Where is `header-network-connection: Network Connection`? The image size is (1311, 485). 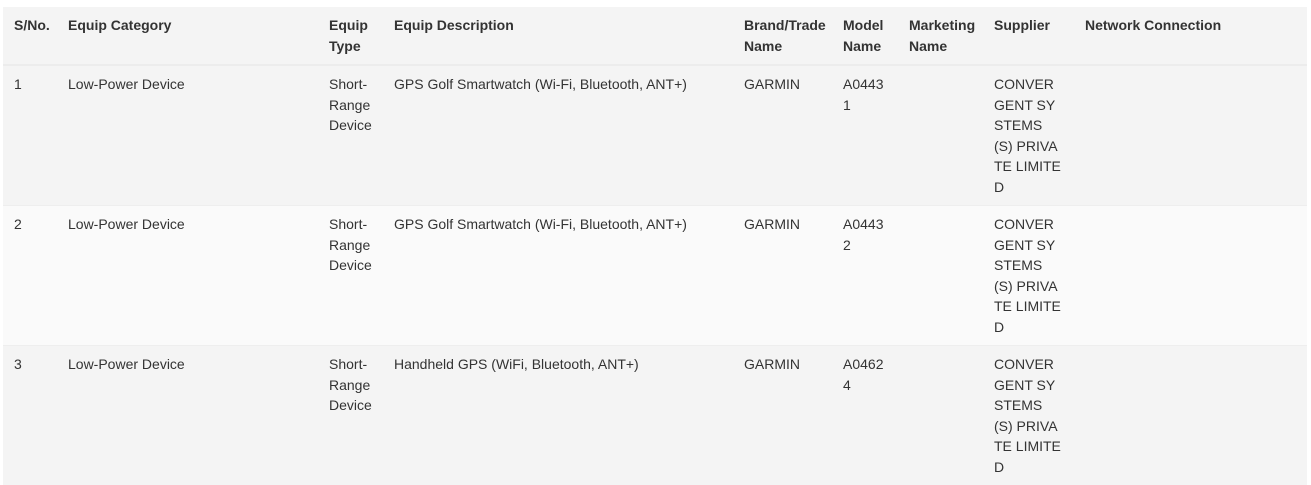 header-network-connection: Network Connection is located at coordinates (1190, 36).